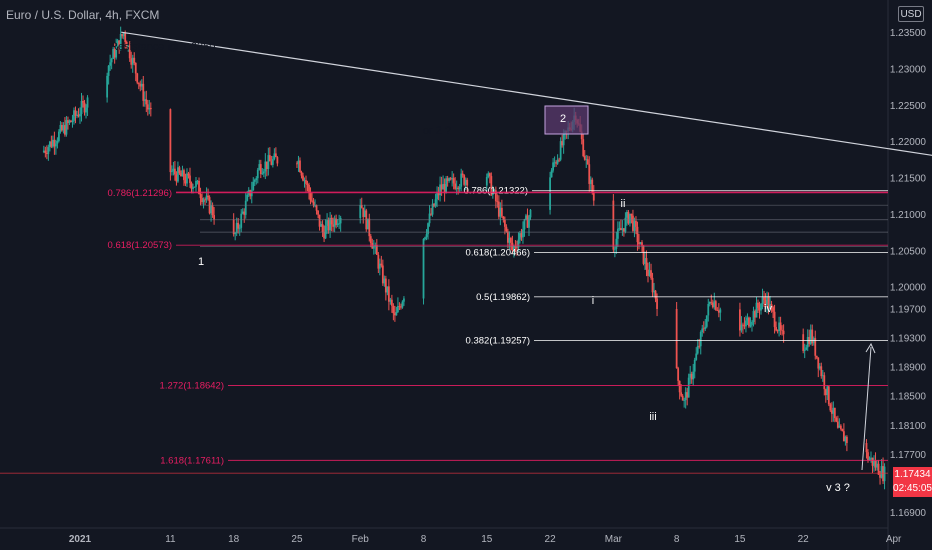 The image size is (932, 550). Describe the element at coordinates (908, 215) in the screenshot. I see `y-tick-label: 1.21000` at that location.